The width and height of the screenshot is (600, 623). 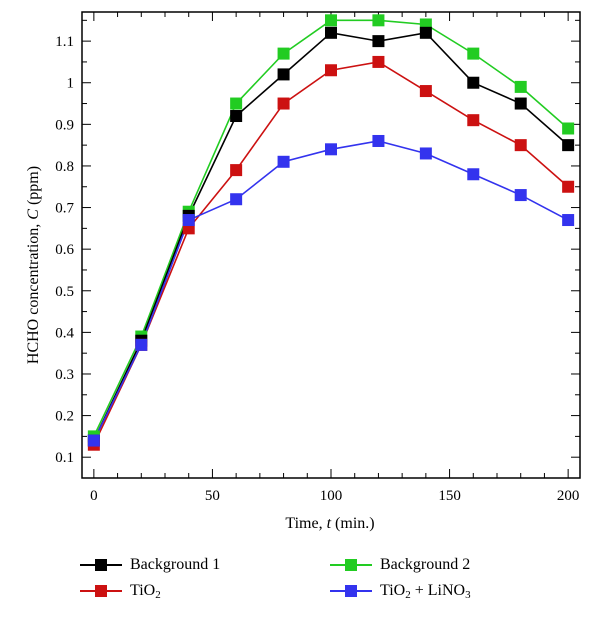 What do you see at coordinates (64, 458) in the screenshot?
I see `y-tick-label: 0.1` at bounding box center [64, 458].